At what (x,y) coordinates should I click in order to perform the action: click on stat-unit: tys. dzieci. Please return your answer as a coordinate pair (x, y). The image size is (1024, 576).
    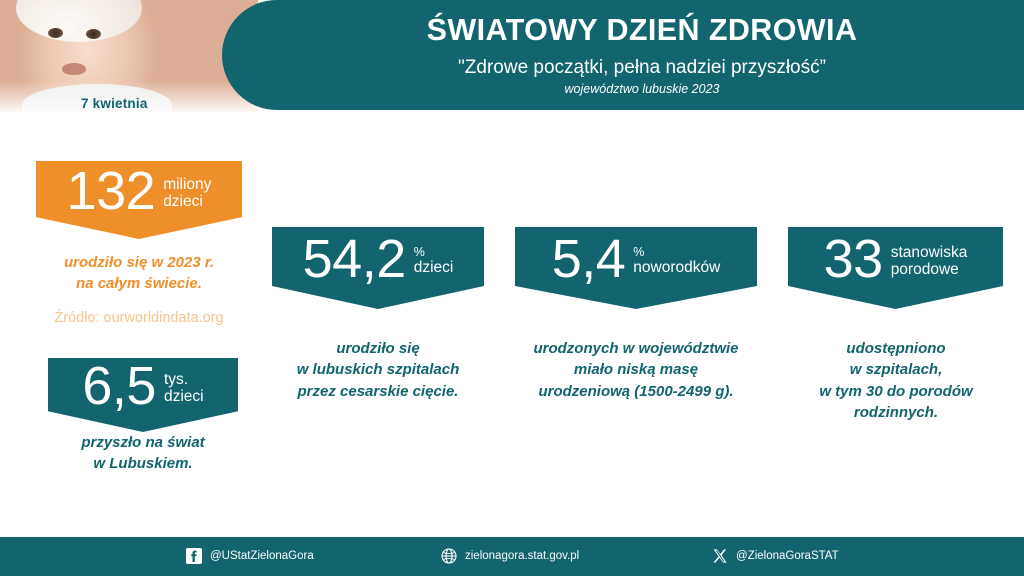
    Looking at the image, I should click on (184, 387).